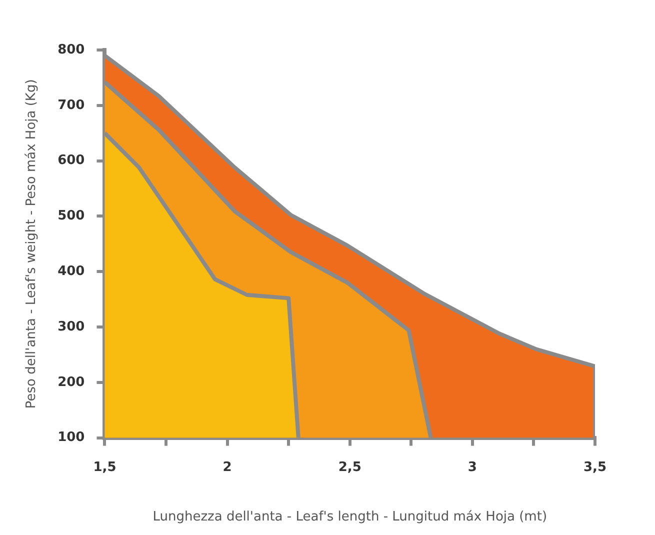  What do you see at coordinates (227, 467) in the screenshot?
I see `x-tick-label: 2` at bounding box center [227, 467].